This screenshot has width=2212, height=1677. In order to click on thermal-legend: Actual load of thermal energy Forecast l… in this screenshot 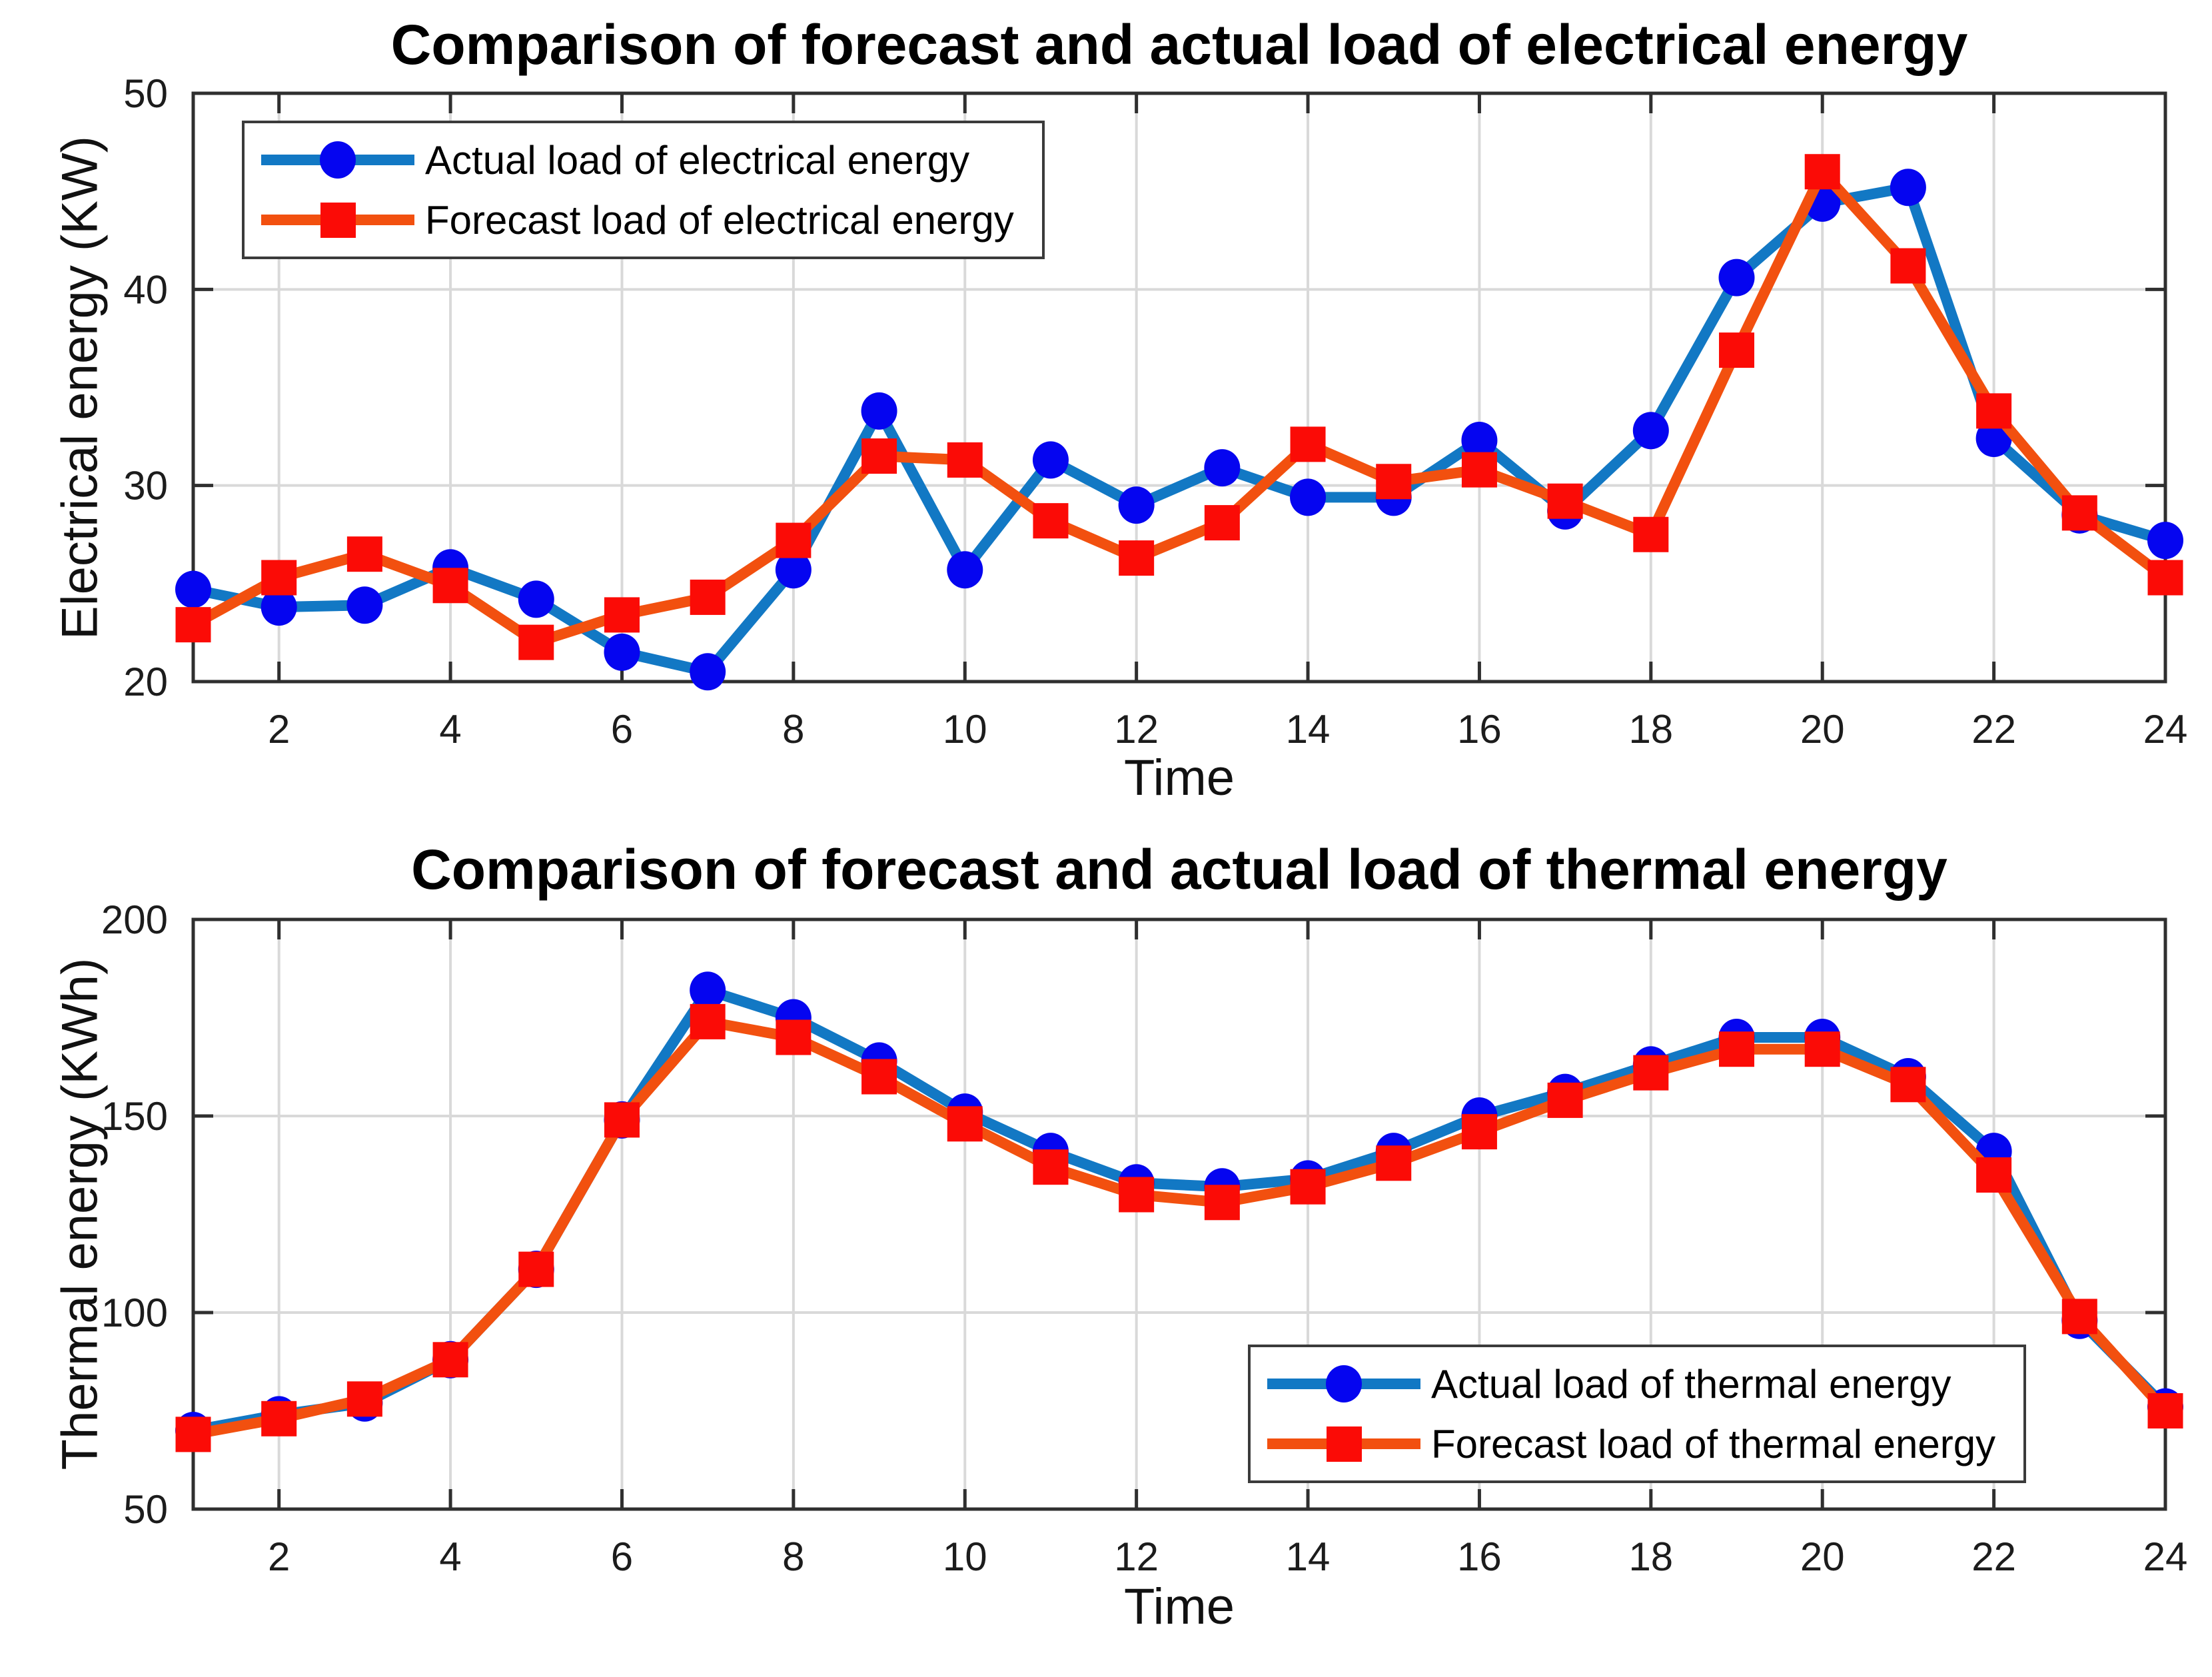, I will do `click(1637, 1414)`.